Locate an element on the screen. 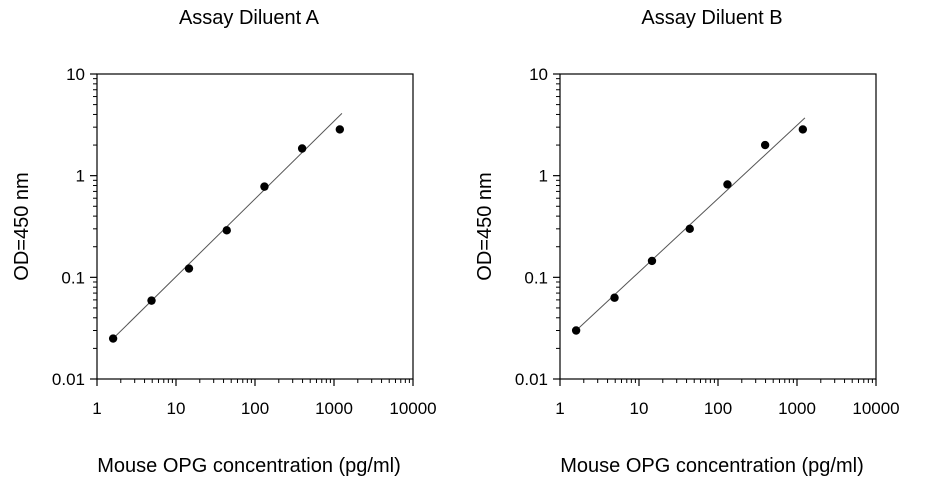 The image size is (926, 480). fit-line is located at coordinates (227, 226).